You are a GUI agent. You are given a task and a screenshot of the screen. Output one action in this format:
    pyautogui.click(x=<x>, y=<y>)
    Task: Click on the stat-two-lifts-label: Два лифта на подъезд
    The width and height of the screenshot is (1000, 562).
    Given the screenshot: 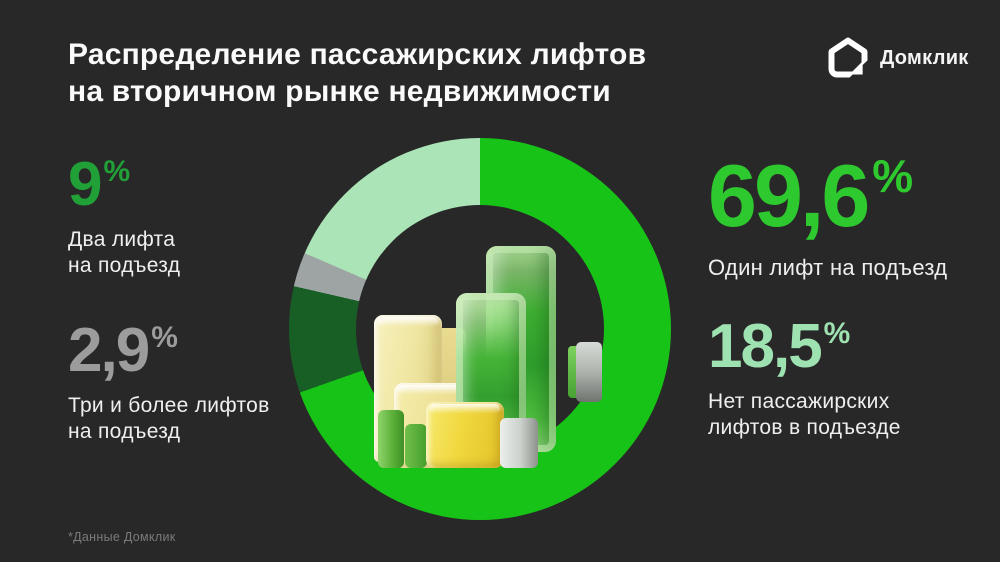 What is the action you would take?
    pyautogui.click(x=124, y=252)
    